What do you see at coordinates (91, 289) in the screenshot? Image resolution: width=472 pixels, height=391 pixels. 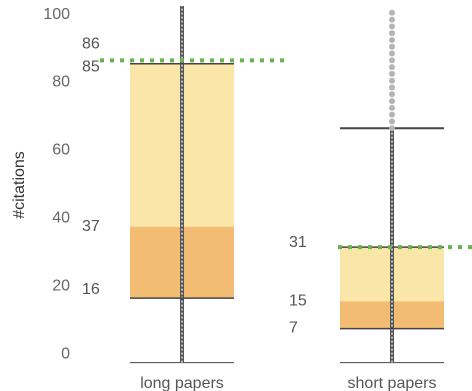 I see `q1-label: 16` at bounding box center [91, 289].